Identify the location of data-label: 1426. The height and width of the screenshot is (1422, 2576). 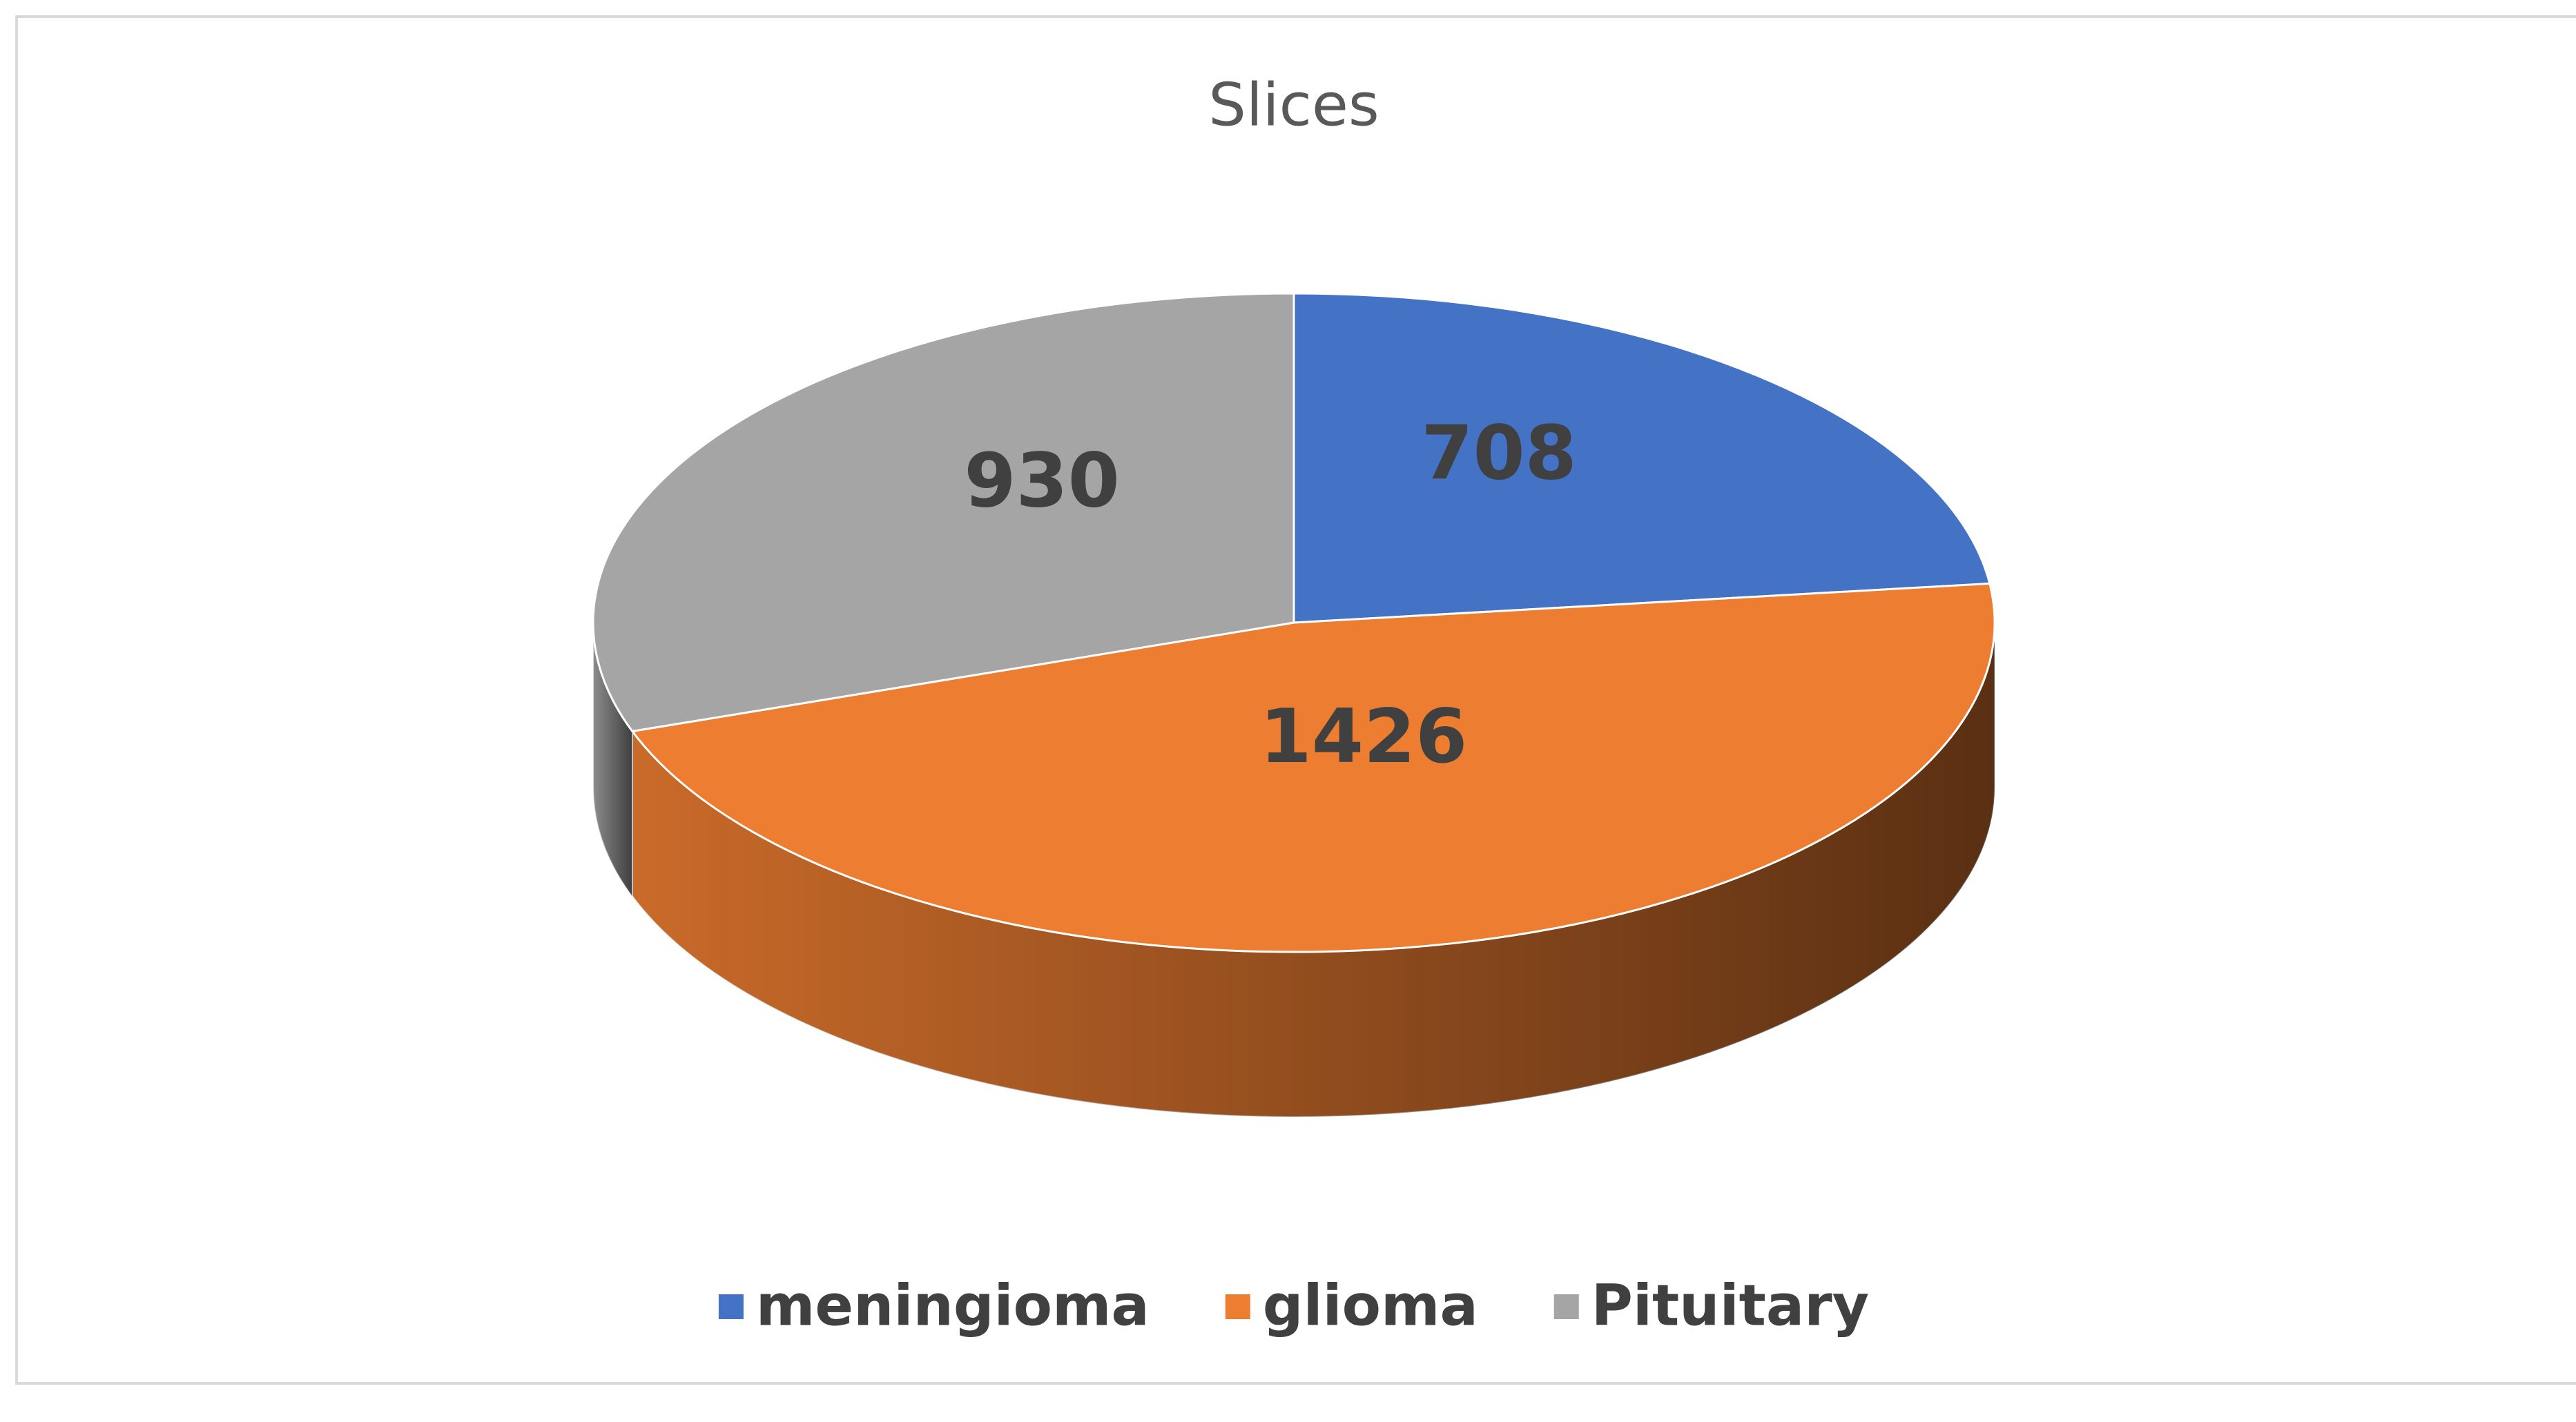
(1364, 737).